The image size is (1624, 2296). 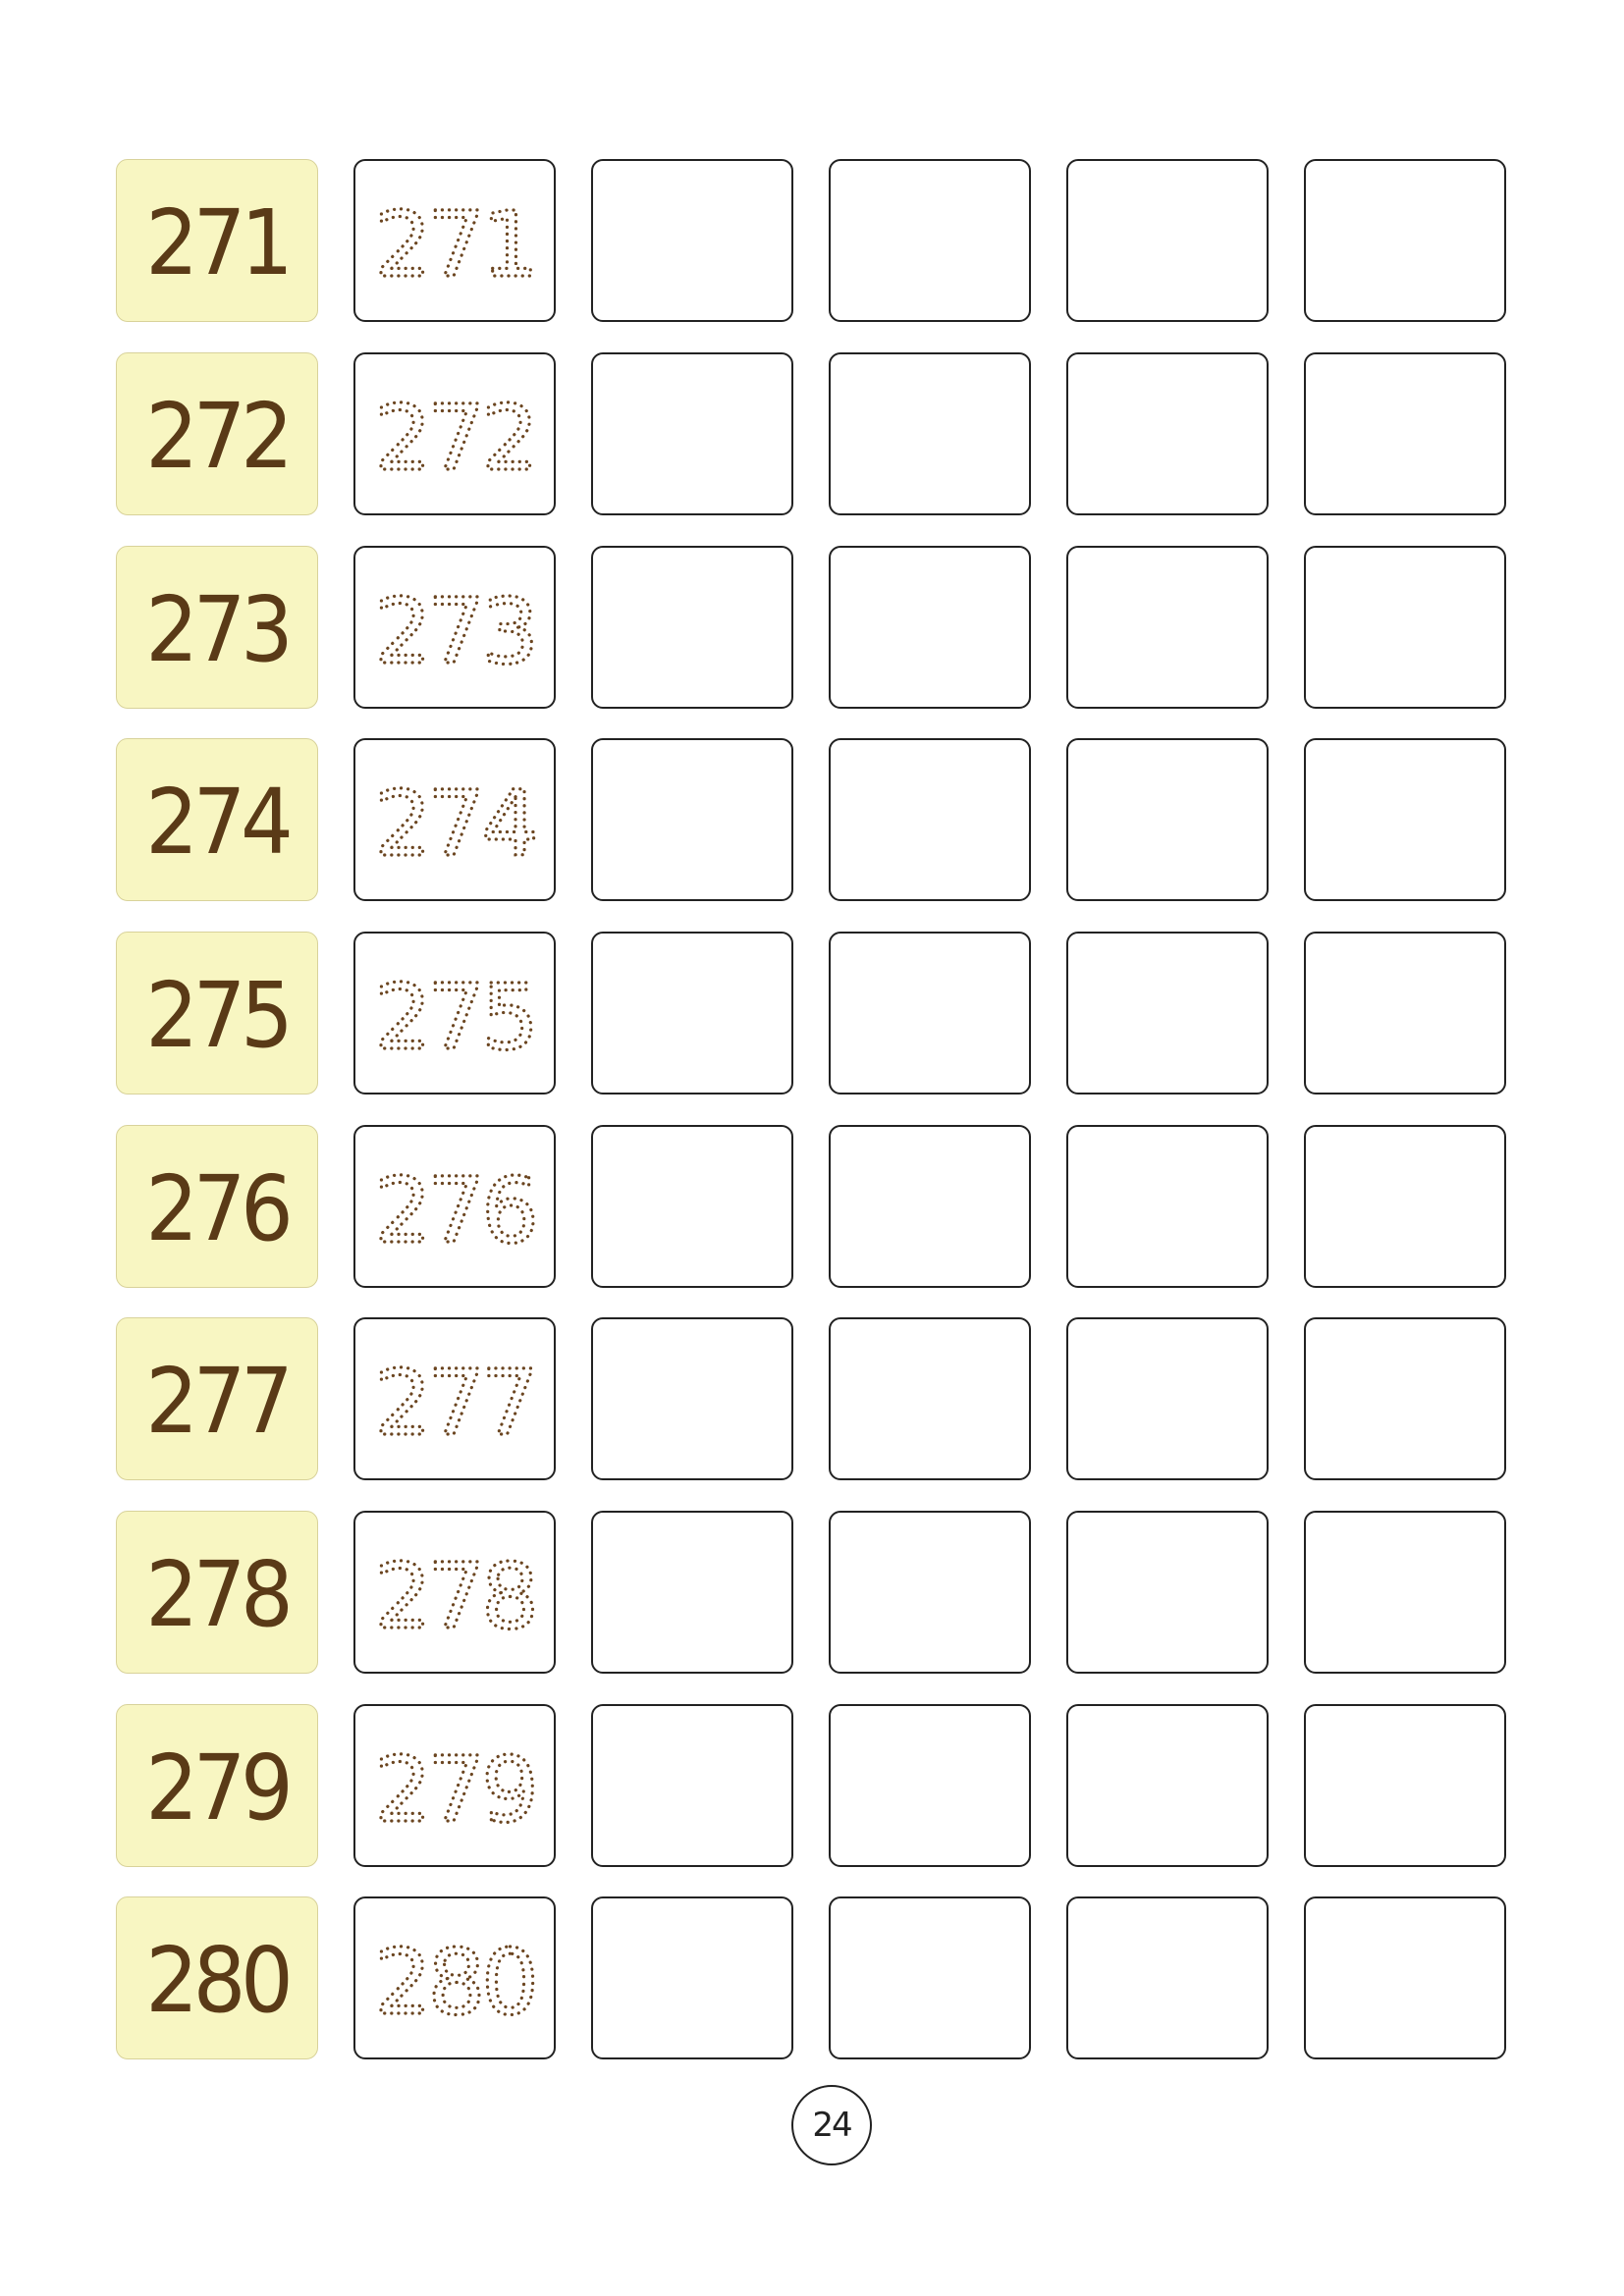 What do you see at coordinates (813, 241) in the screenshot?
I see `worksheet-row: 271 271` at bounding box center [813, 241].